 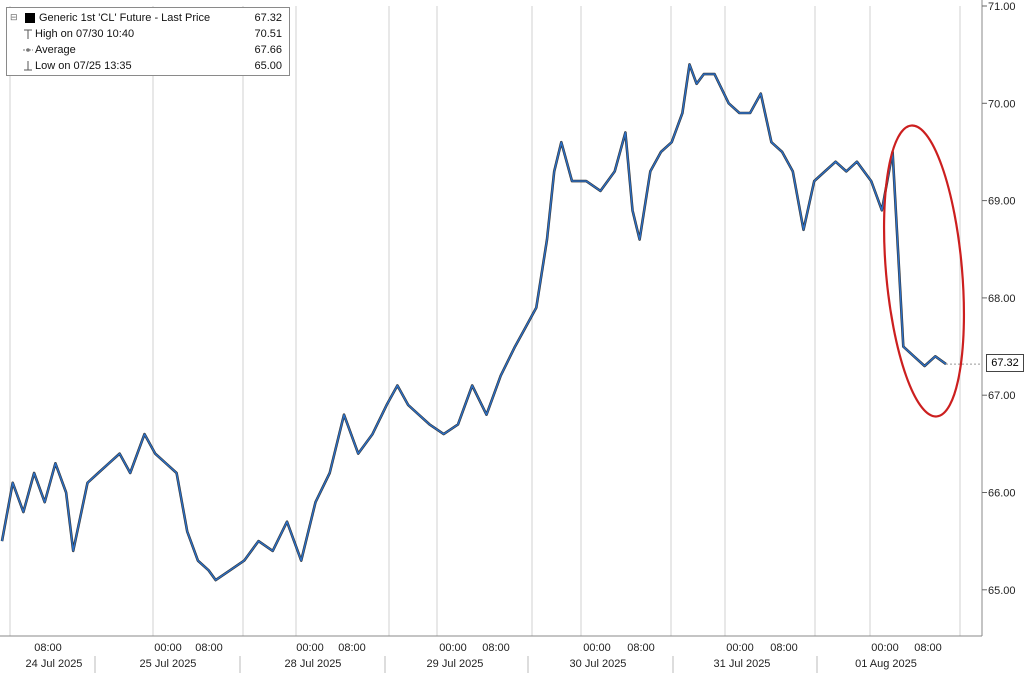 I want to click on y-tick-label: 68.00, so click(x=1002, y=299).